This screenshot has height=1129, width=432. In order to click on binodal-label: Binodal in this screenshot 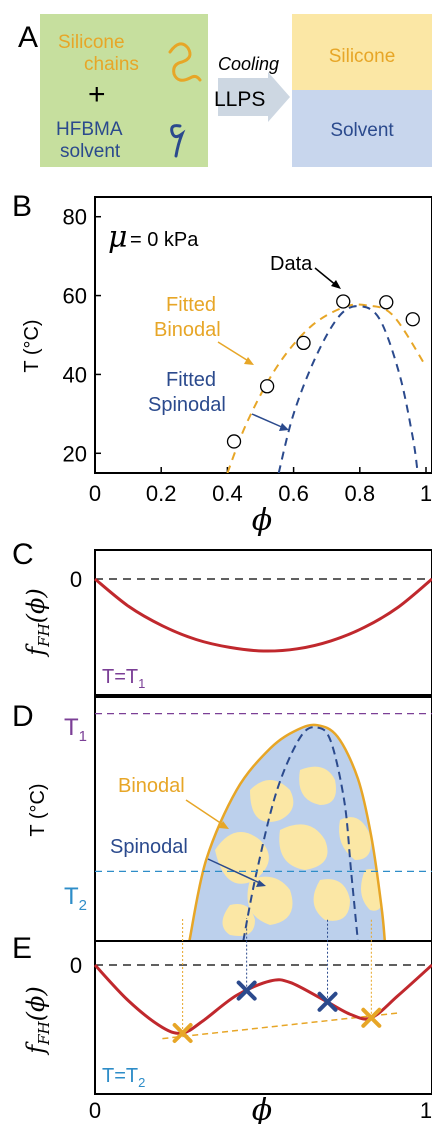, I will do `click(151, 786)`.